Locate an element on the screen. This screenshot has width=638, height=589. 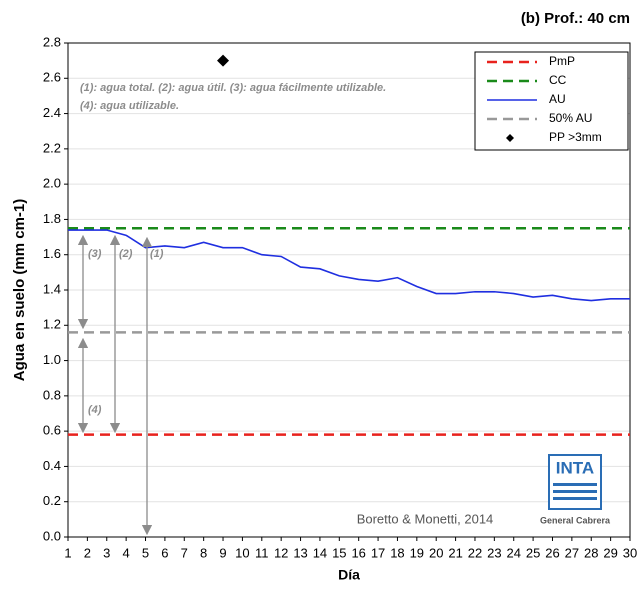
x-tick-label: 27 is located at coordinates (572, 552).